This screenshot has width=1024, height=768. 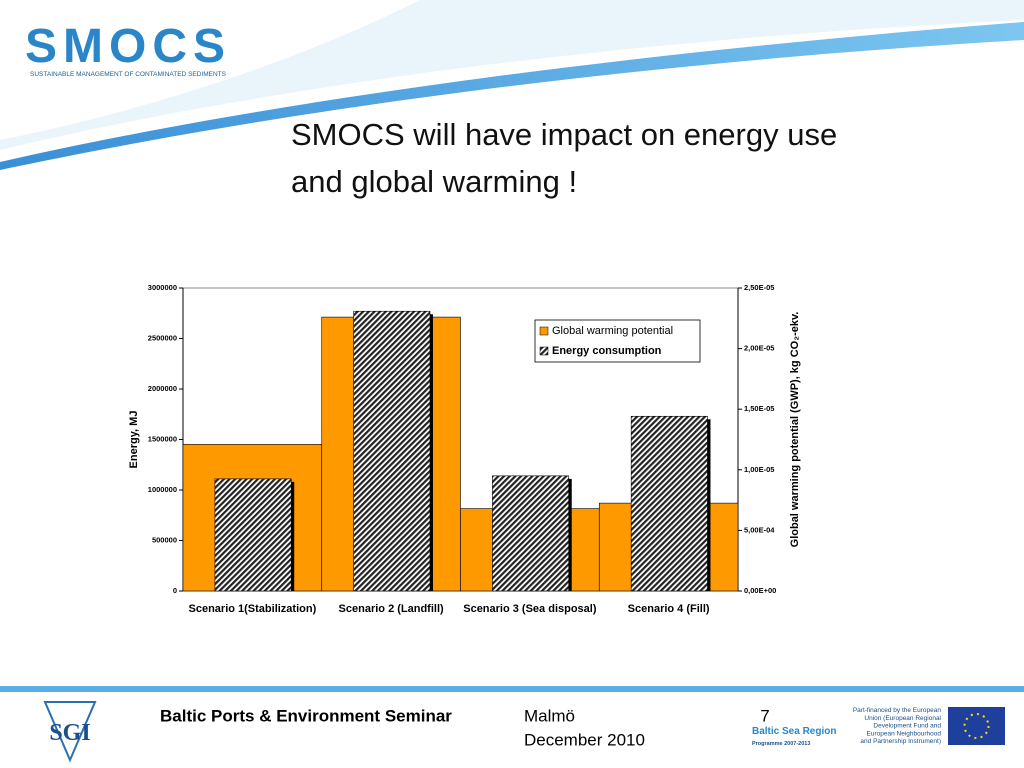 I want to click on eu-line: Union (European Regional, so click(x=902, y=718).